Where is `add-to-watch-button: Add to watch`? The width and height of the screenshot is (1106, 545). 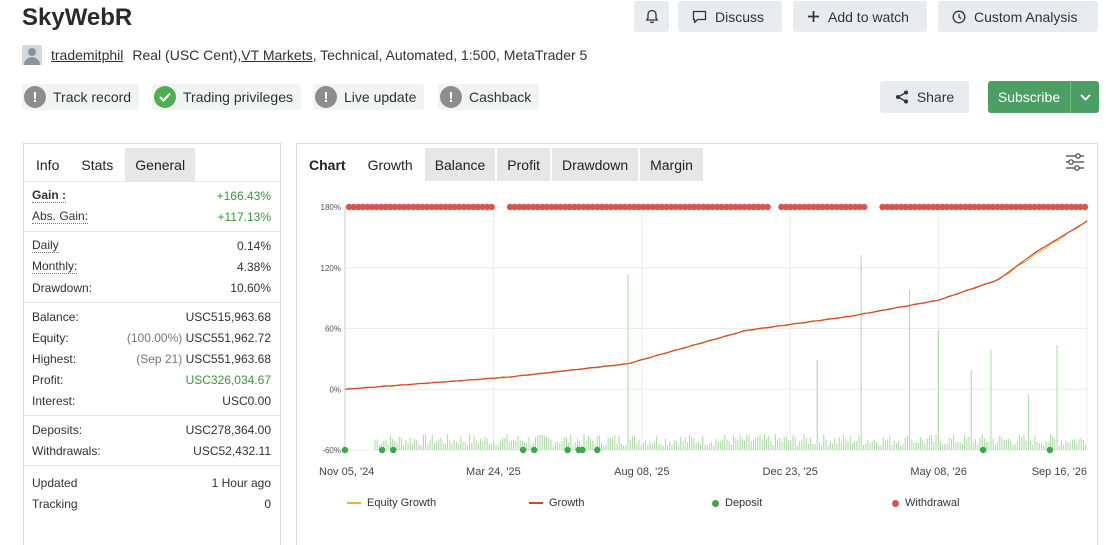 add-to-watch-button: Add to watch is located at coordinates (860, 16).